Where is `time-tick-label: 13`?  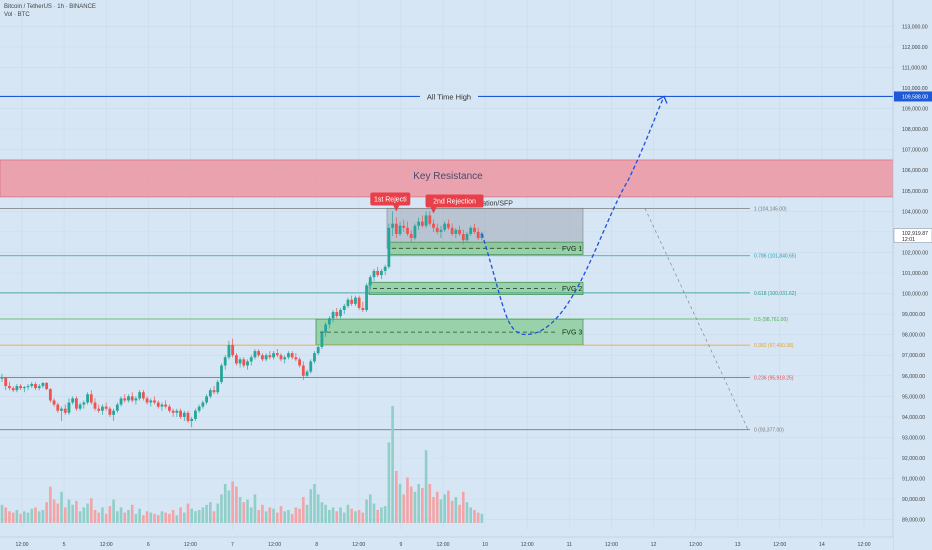
time-tick-label: 13 is located at coordinates (738, 545).